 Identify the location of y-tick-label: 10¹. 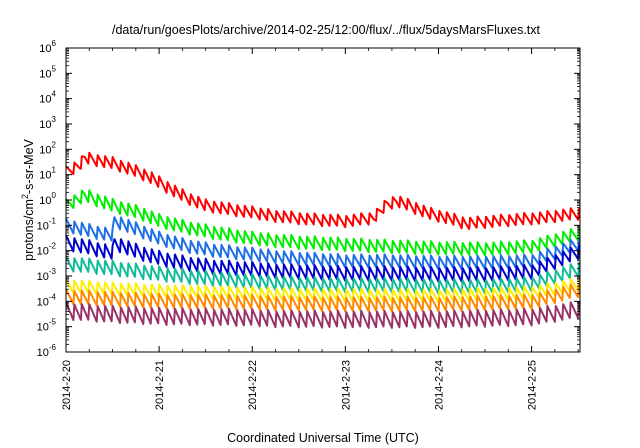
(47, 174).